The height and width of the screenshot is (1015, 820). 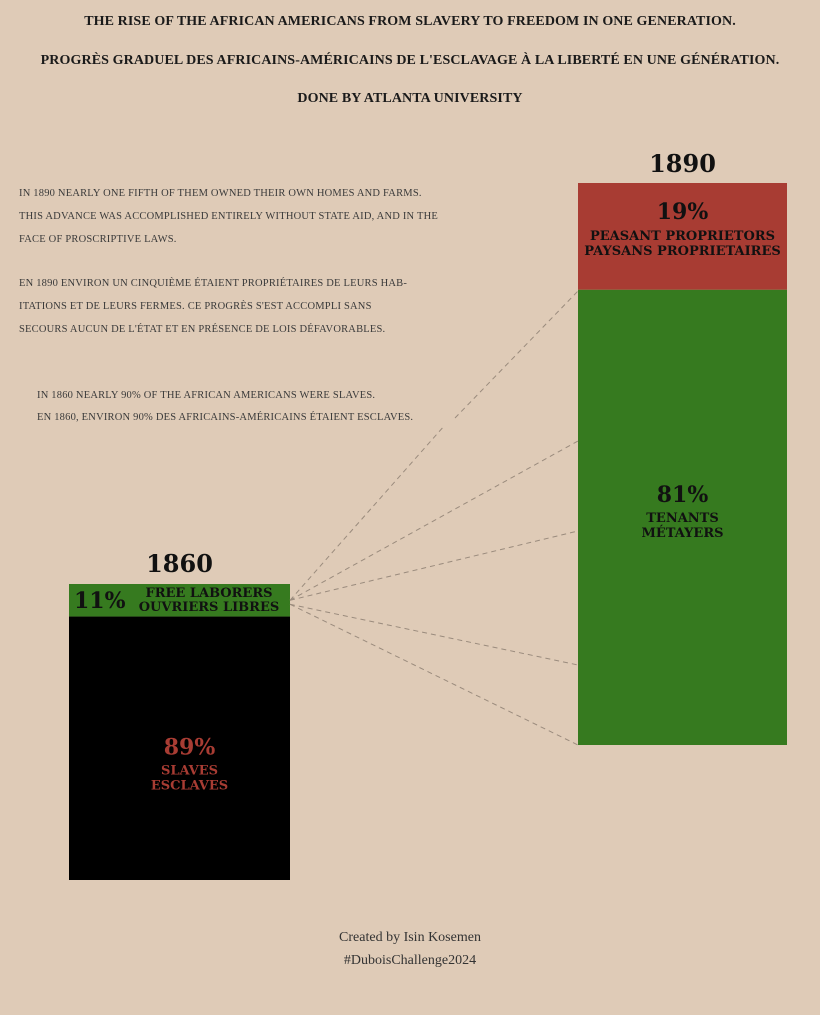 What do you see at coordinates (208, 593) in the screenshot?
I see `segment-name-label: FREE LABORERS` at bounding box center [208, 593].